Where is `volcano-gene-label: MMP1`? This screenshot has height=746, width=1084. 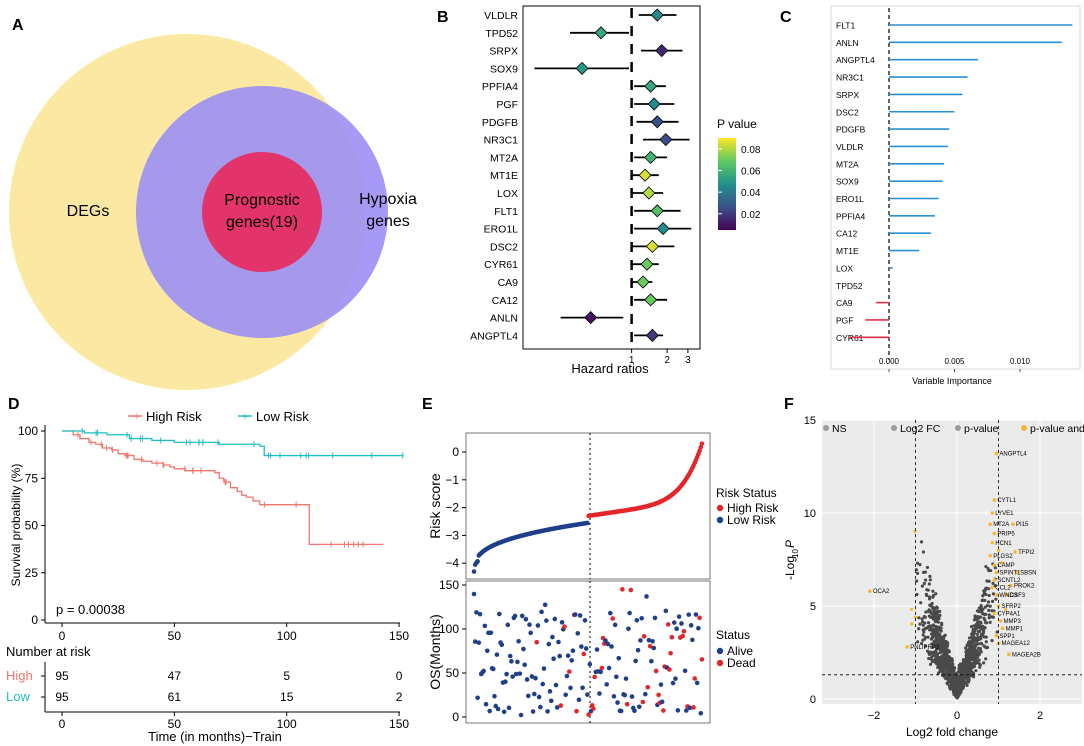
volcano-gene-label: MMP1 is located at coordinates (1015, 629).